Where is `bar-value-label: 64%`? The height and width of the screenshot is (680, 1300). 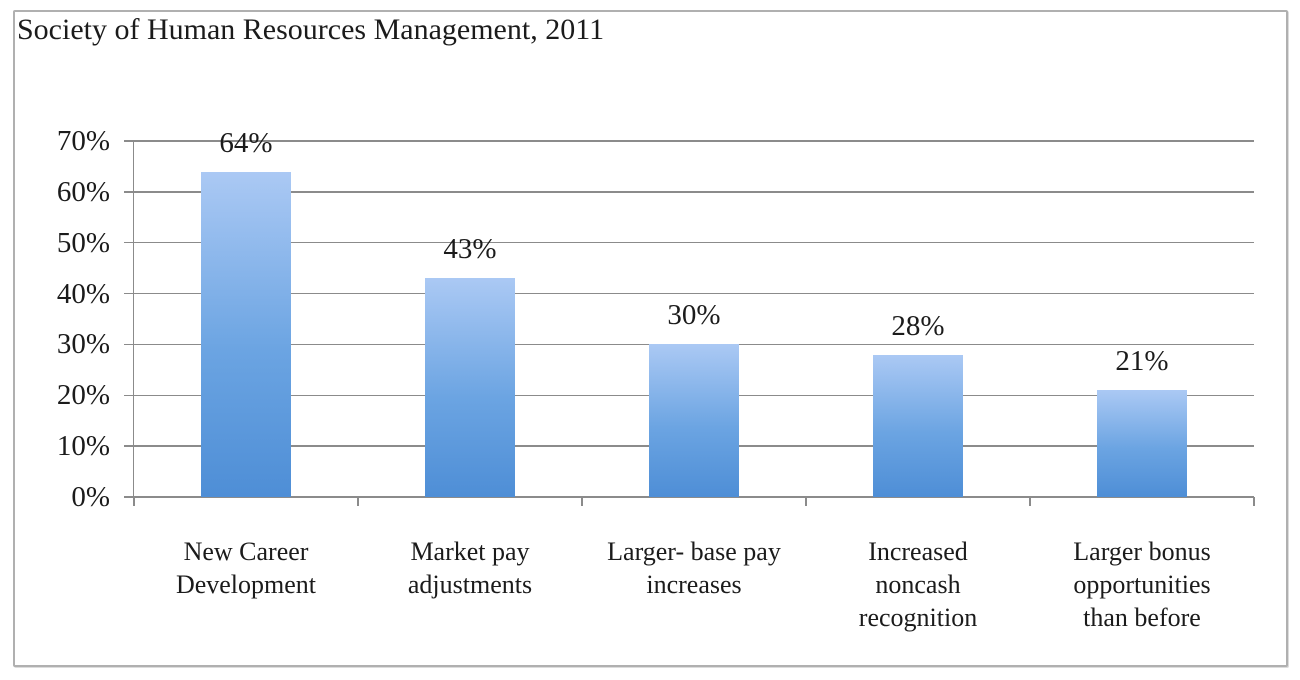 bar-value-label: 64% is located at coordinates (246, 142).